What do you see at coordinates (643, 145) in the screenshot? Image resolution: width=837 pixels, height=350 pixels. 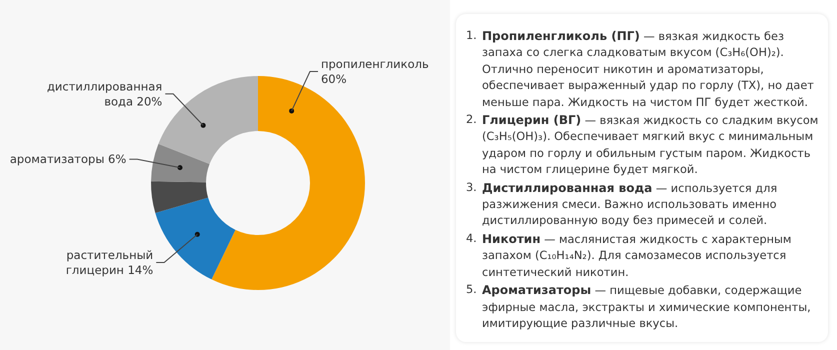 I see `text: 2. Глицерин (ВГ) — вязкая жидкость со сладким вкусом (C₃H₅(OH)₃). Обеспечивает мягкий вкус с минимальным ударом по горлу и обильным густым паром. Жидкость на чистом глицерине будет мягкой.` at bounding box center [643, 145].